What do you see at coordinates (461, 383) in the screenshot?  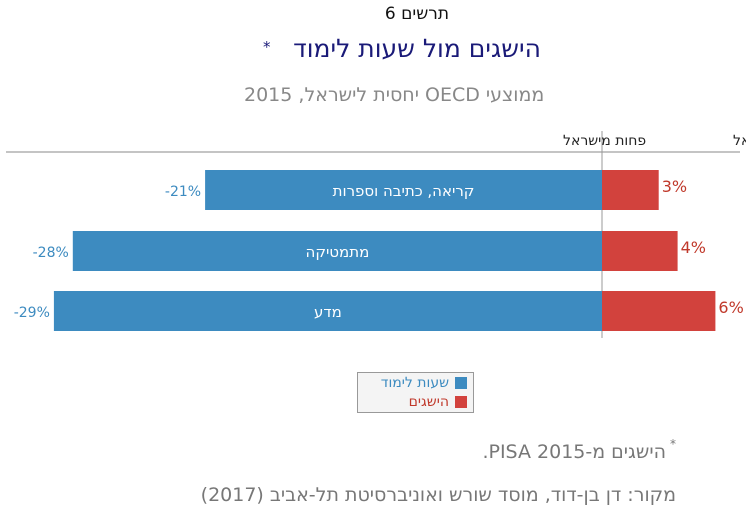 I see `legend-swatch-hours` at bounding box center [461, 383].